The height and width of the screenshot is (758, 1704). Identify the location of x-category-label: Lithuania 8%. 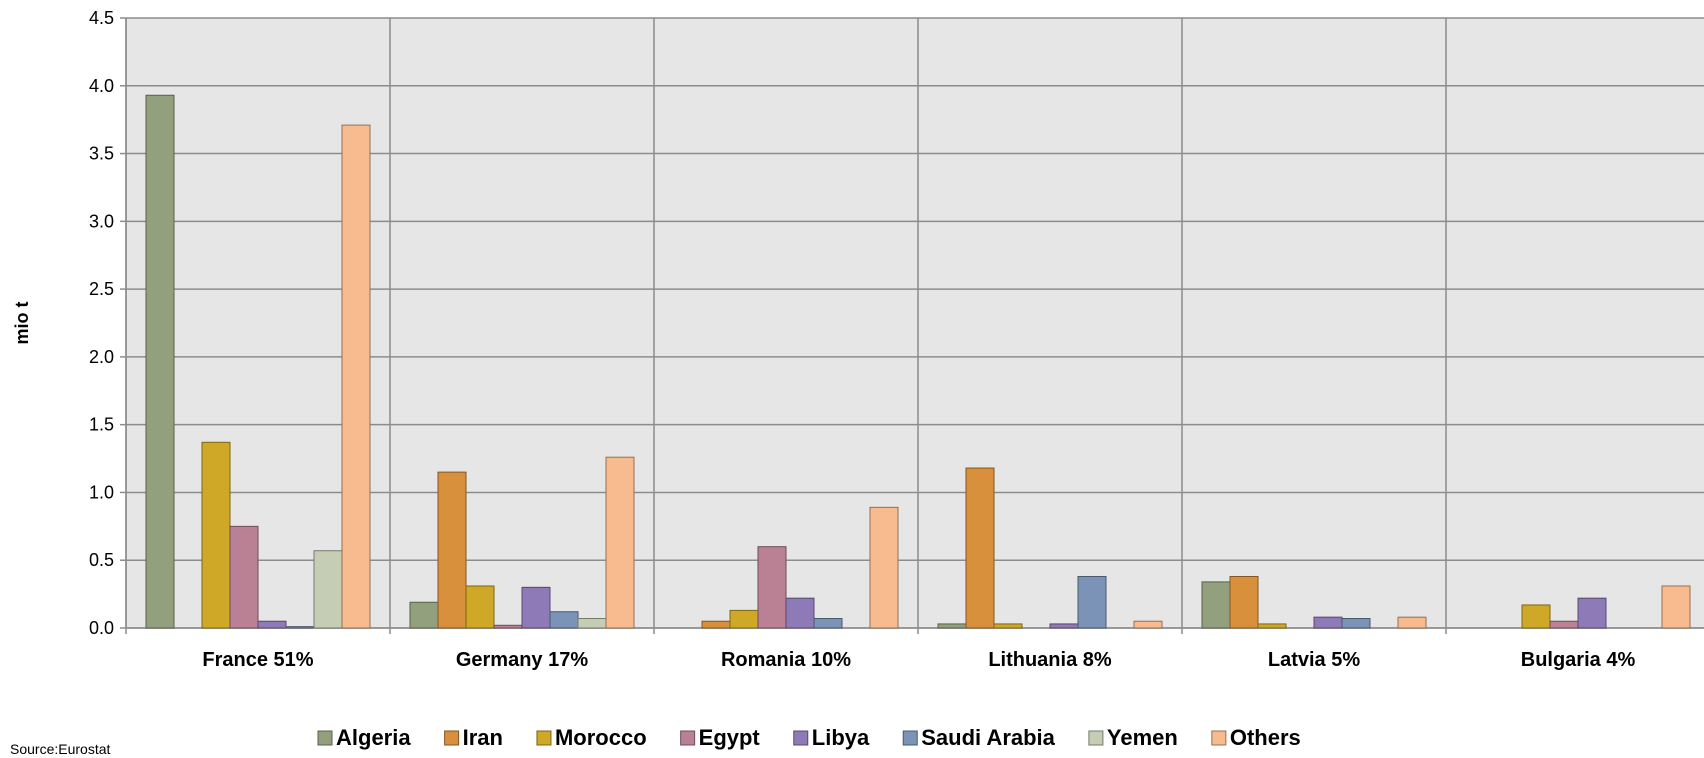
(1050, 660).